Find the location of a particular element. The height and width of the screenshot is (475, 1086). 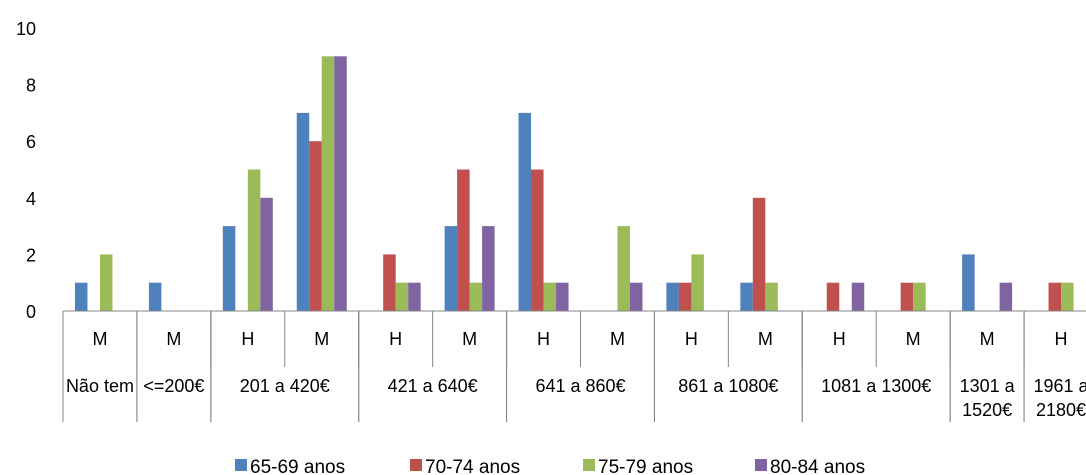

legend-item: 70-74 anos is located at coordinates (465, 466).